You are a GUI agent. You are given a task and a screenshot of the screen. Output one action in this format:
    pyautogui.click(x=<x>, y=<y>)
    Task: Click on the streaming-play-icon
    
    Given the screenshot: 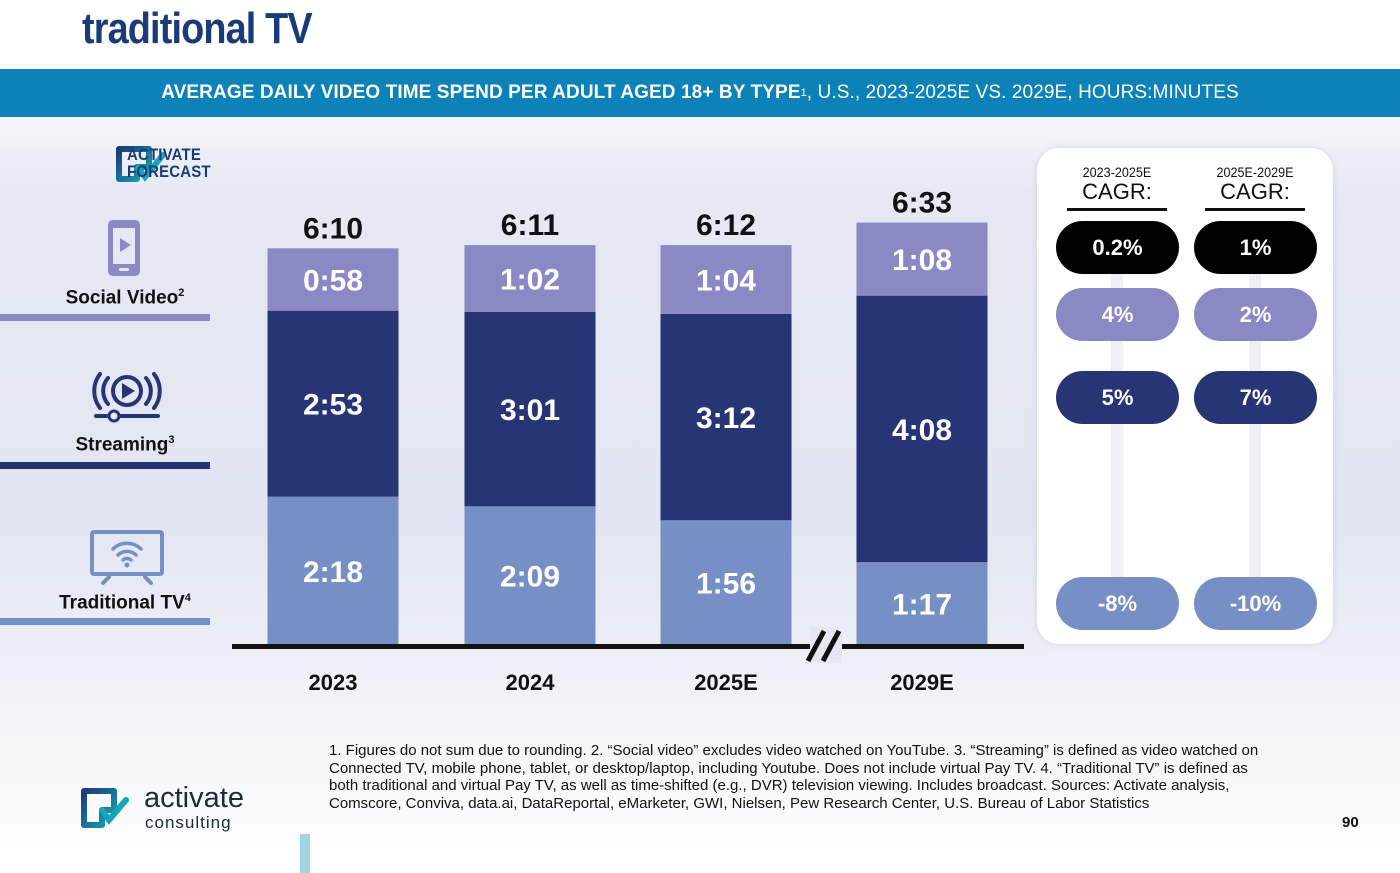 What is the action you would take?
    pyautogui.click(x=127, y=397)
    